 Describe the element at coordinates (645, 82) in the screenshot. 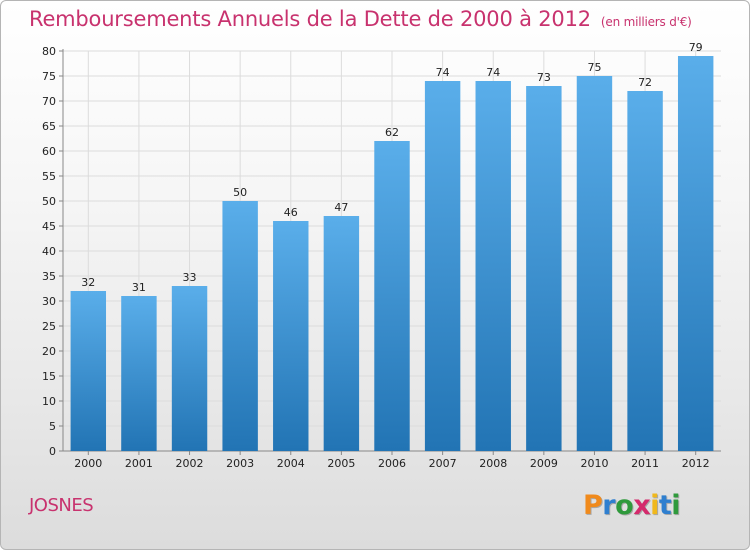

I see `data-label: 72` at that location.